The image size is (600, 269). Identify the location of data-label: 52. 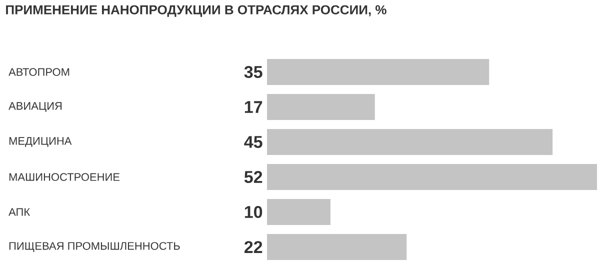
(253, 177).